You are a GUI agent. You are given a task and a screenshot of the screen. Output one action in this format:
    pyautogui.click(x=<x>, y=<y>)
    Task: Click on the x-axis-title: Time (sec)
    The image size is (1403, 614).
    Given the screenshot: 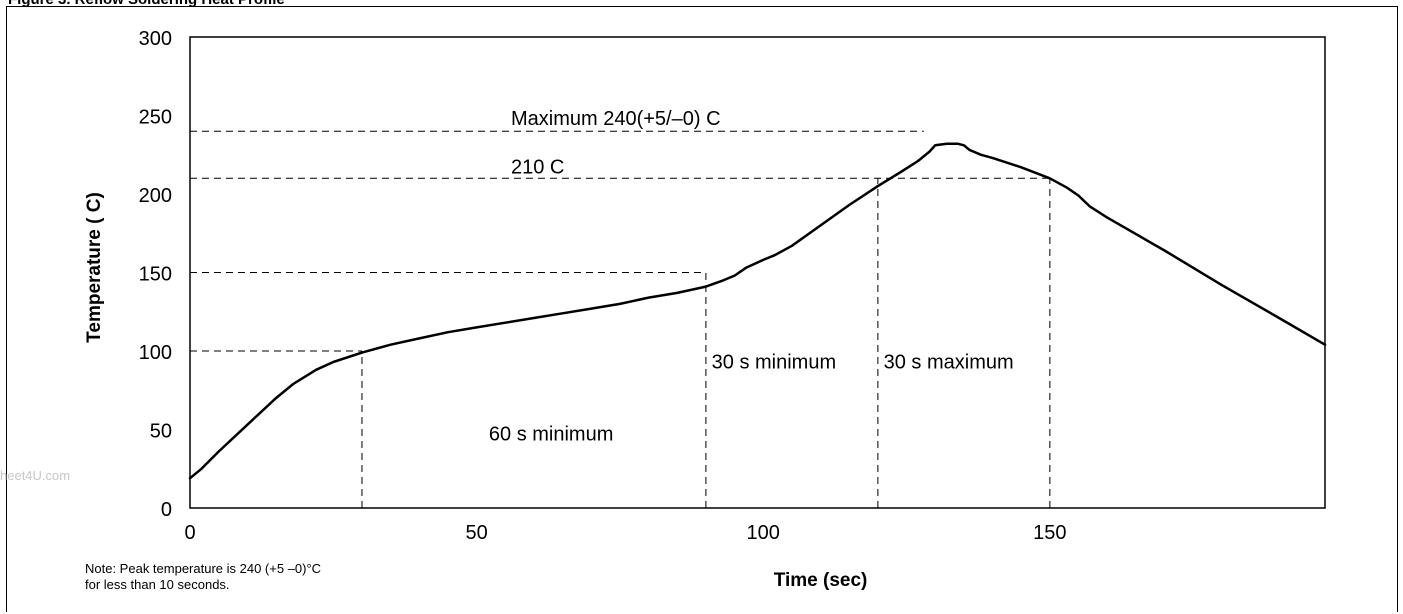 What is the action you would take?
    pyautogui.click(x=821, y=580)
    